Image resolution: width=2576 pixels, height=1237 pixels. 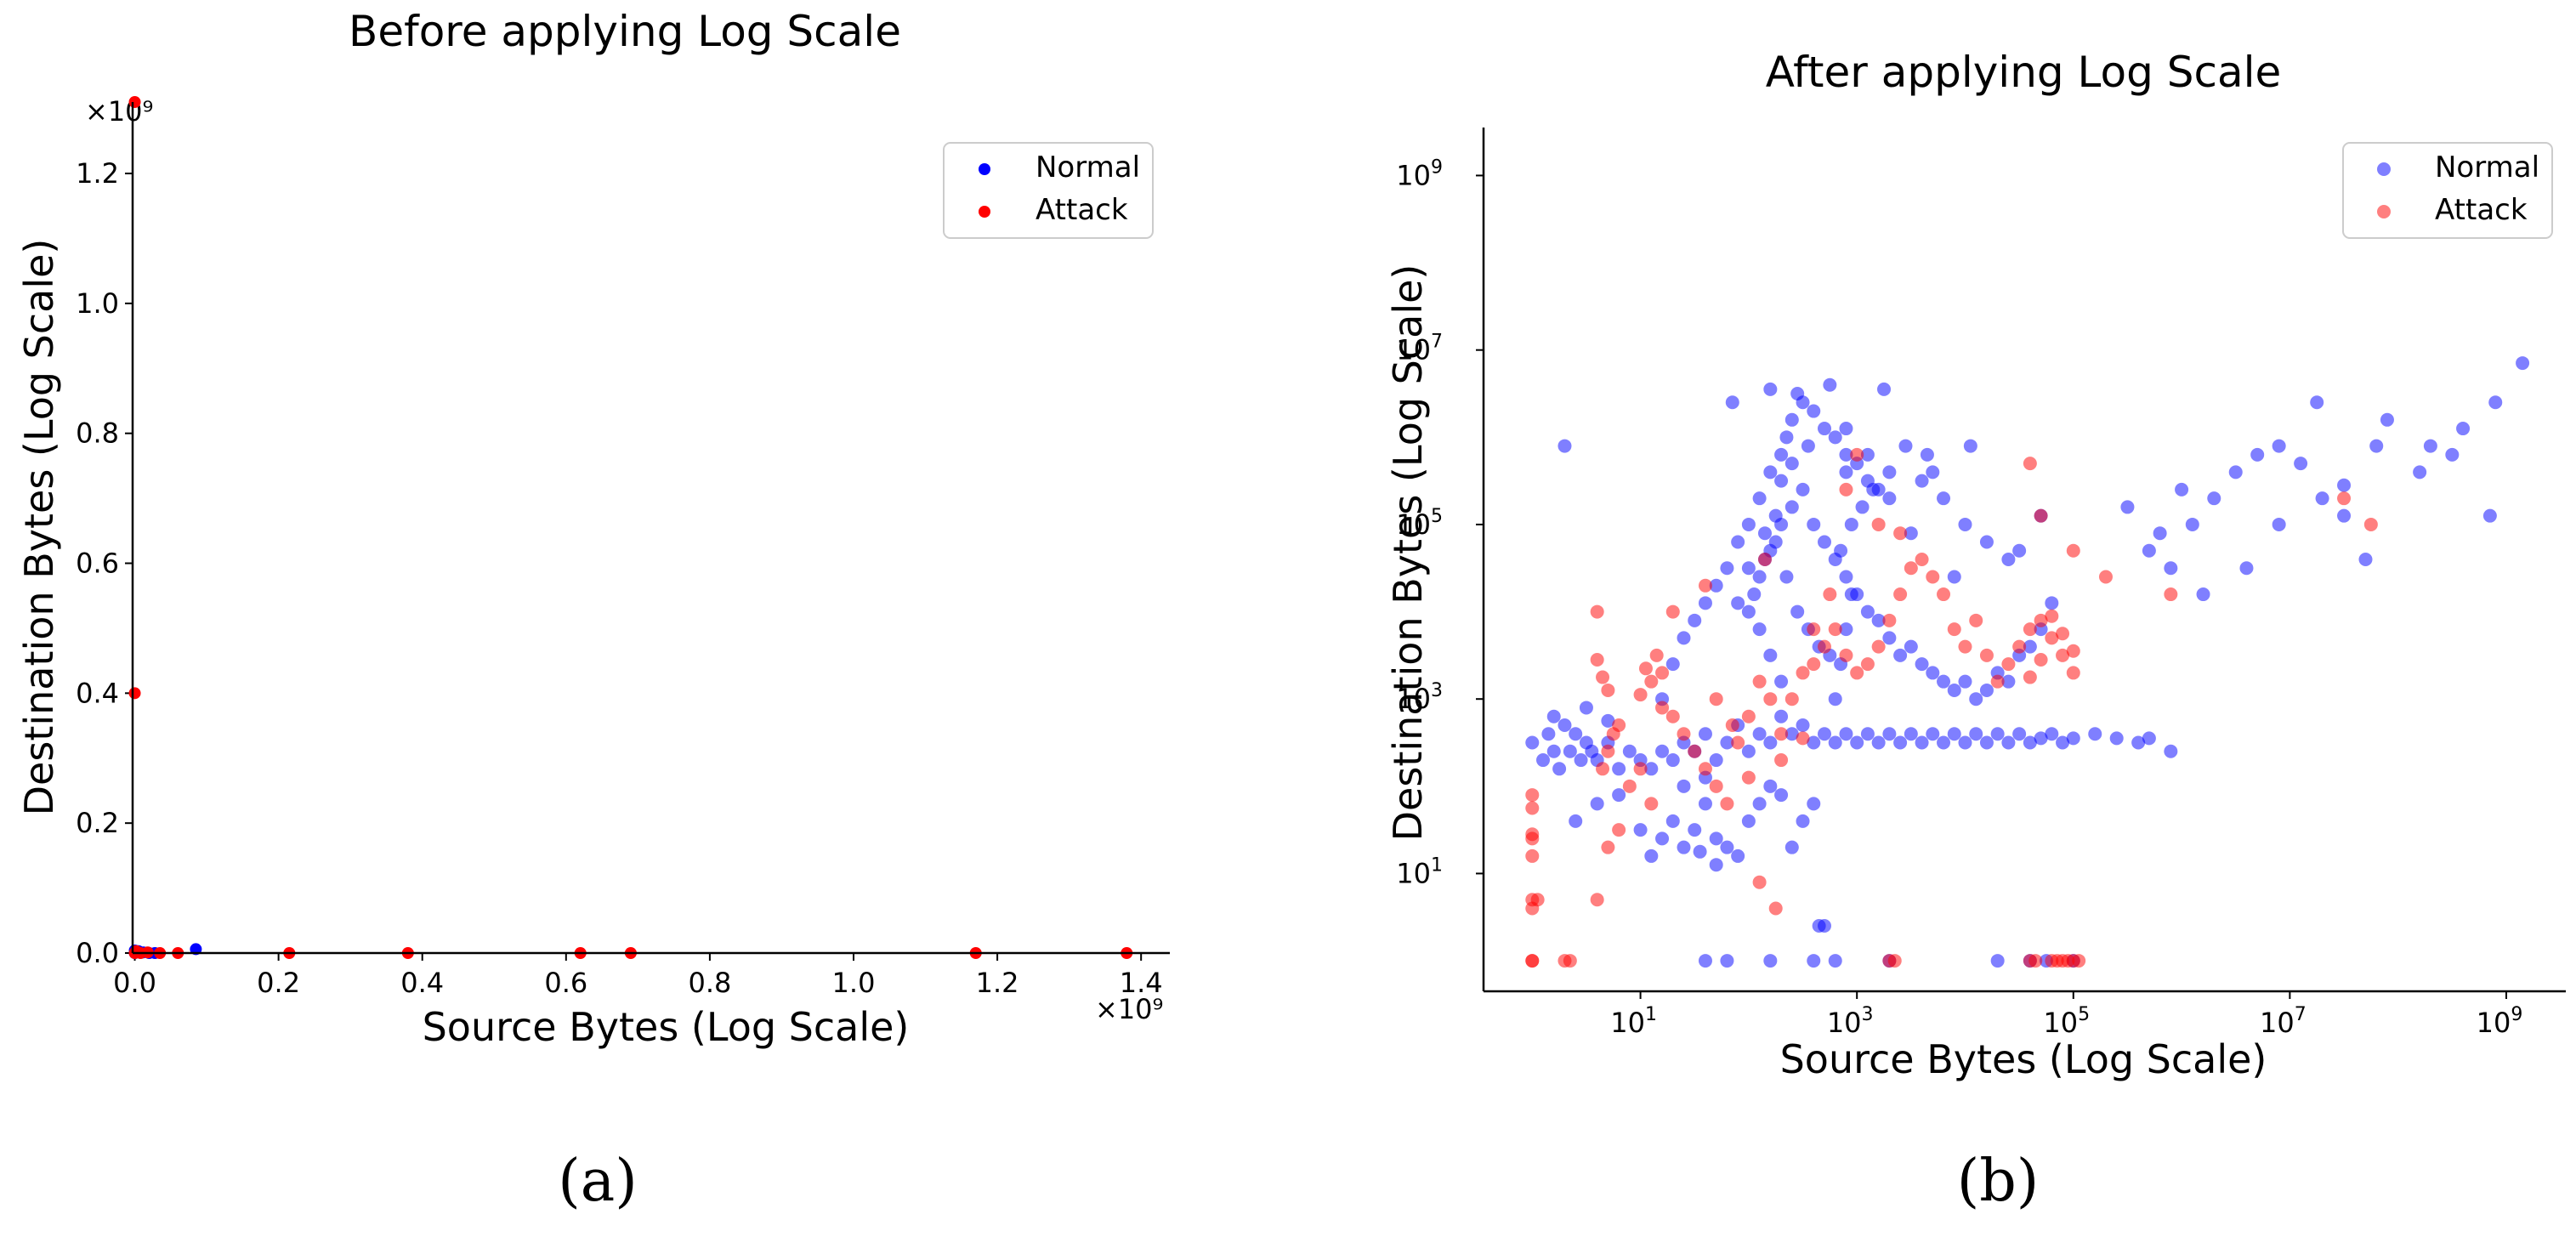 What do you see at coordinates (39, 527) in the screenshot?
I see `panel-a-ylabel: Destination Bytes (Log Scale)` at bounding box center [39, 527].